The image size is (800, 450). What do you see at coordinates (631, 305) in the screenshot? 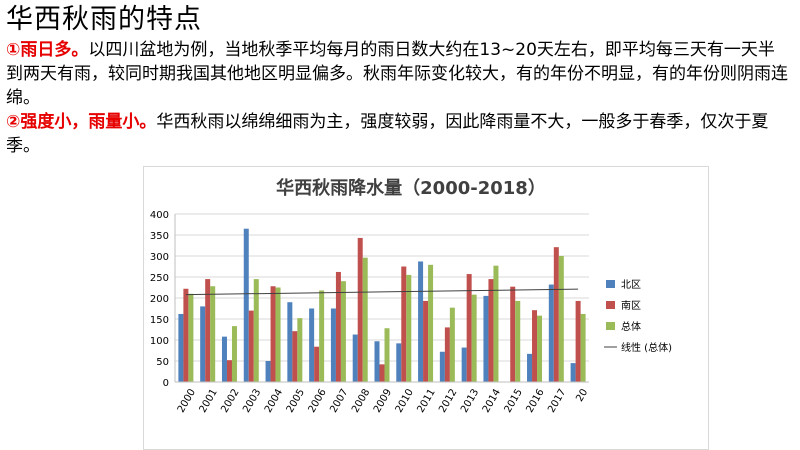
I see `legend-label: 南区` at bounding box center [631, 305].